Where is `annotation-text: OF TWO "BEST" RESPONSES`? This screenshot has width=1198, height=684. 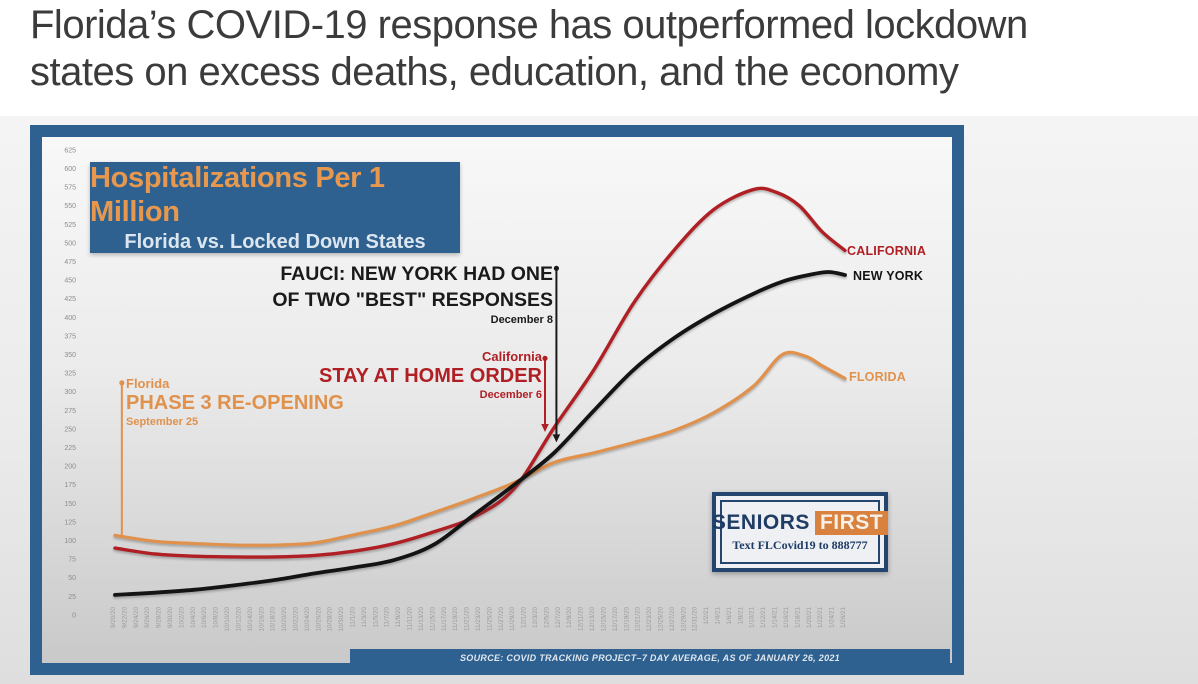
annotation-text: OF TWO "BEST" RESPONSES is located at coordinates (412, 300).